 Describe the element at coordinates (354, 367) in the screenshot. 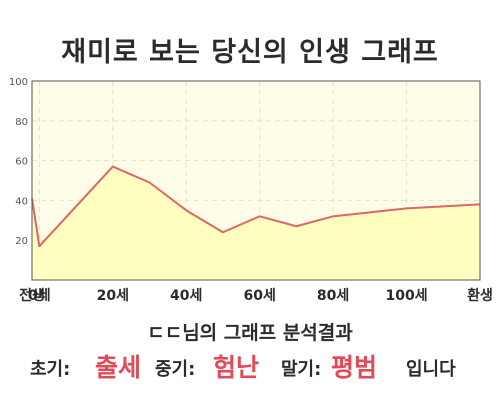

I see `late-value: 평범` at that location.